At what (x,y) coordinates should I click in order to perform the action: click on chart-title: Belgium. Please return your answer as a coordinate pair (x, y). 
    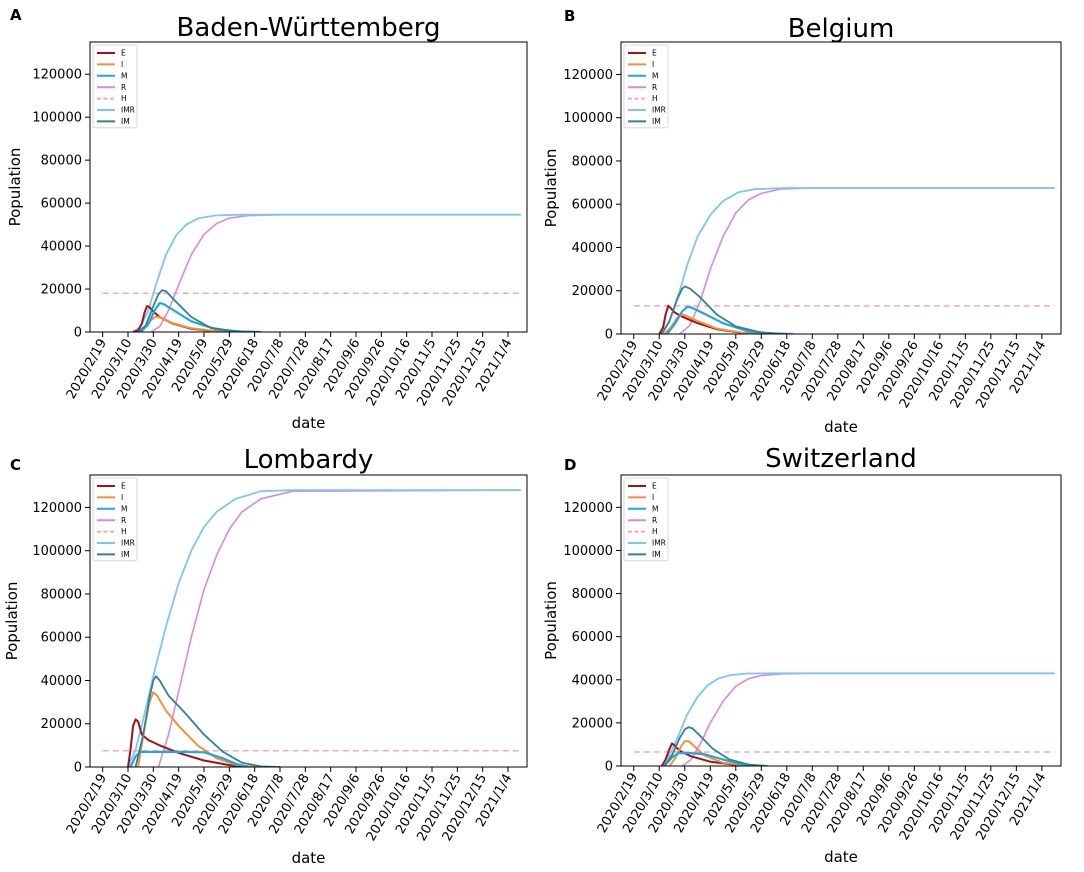
    Looking at the image, I should click on (841, 29).